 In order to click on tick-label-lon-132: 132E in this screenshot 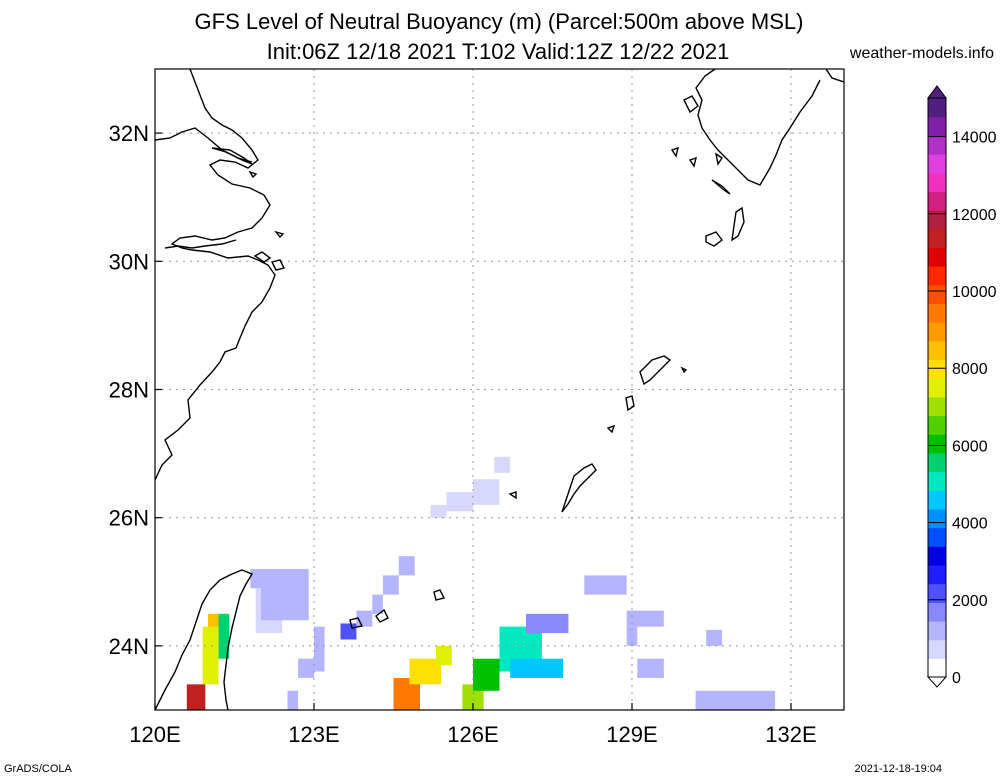, I will do `click(790, 734)`.